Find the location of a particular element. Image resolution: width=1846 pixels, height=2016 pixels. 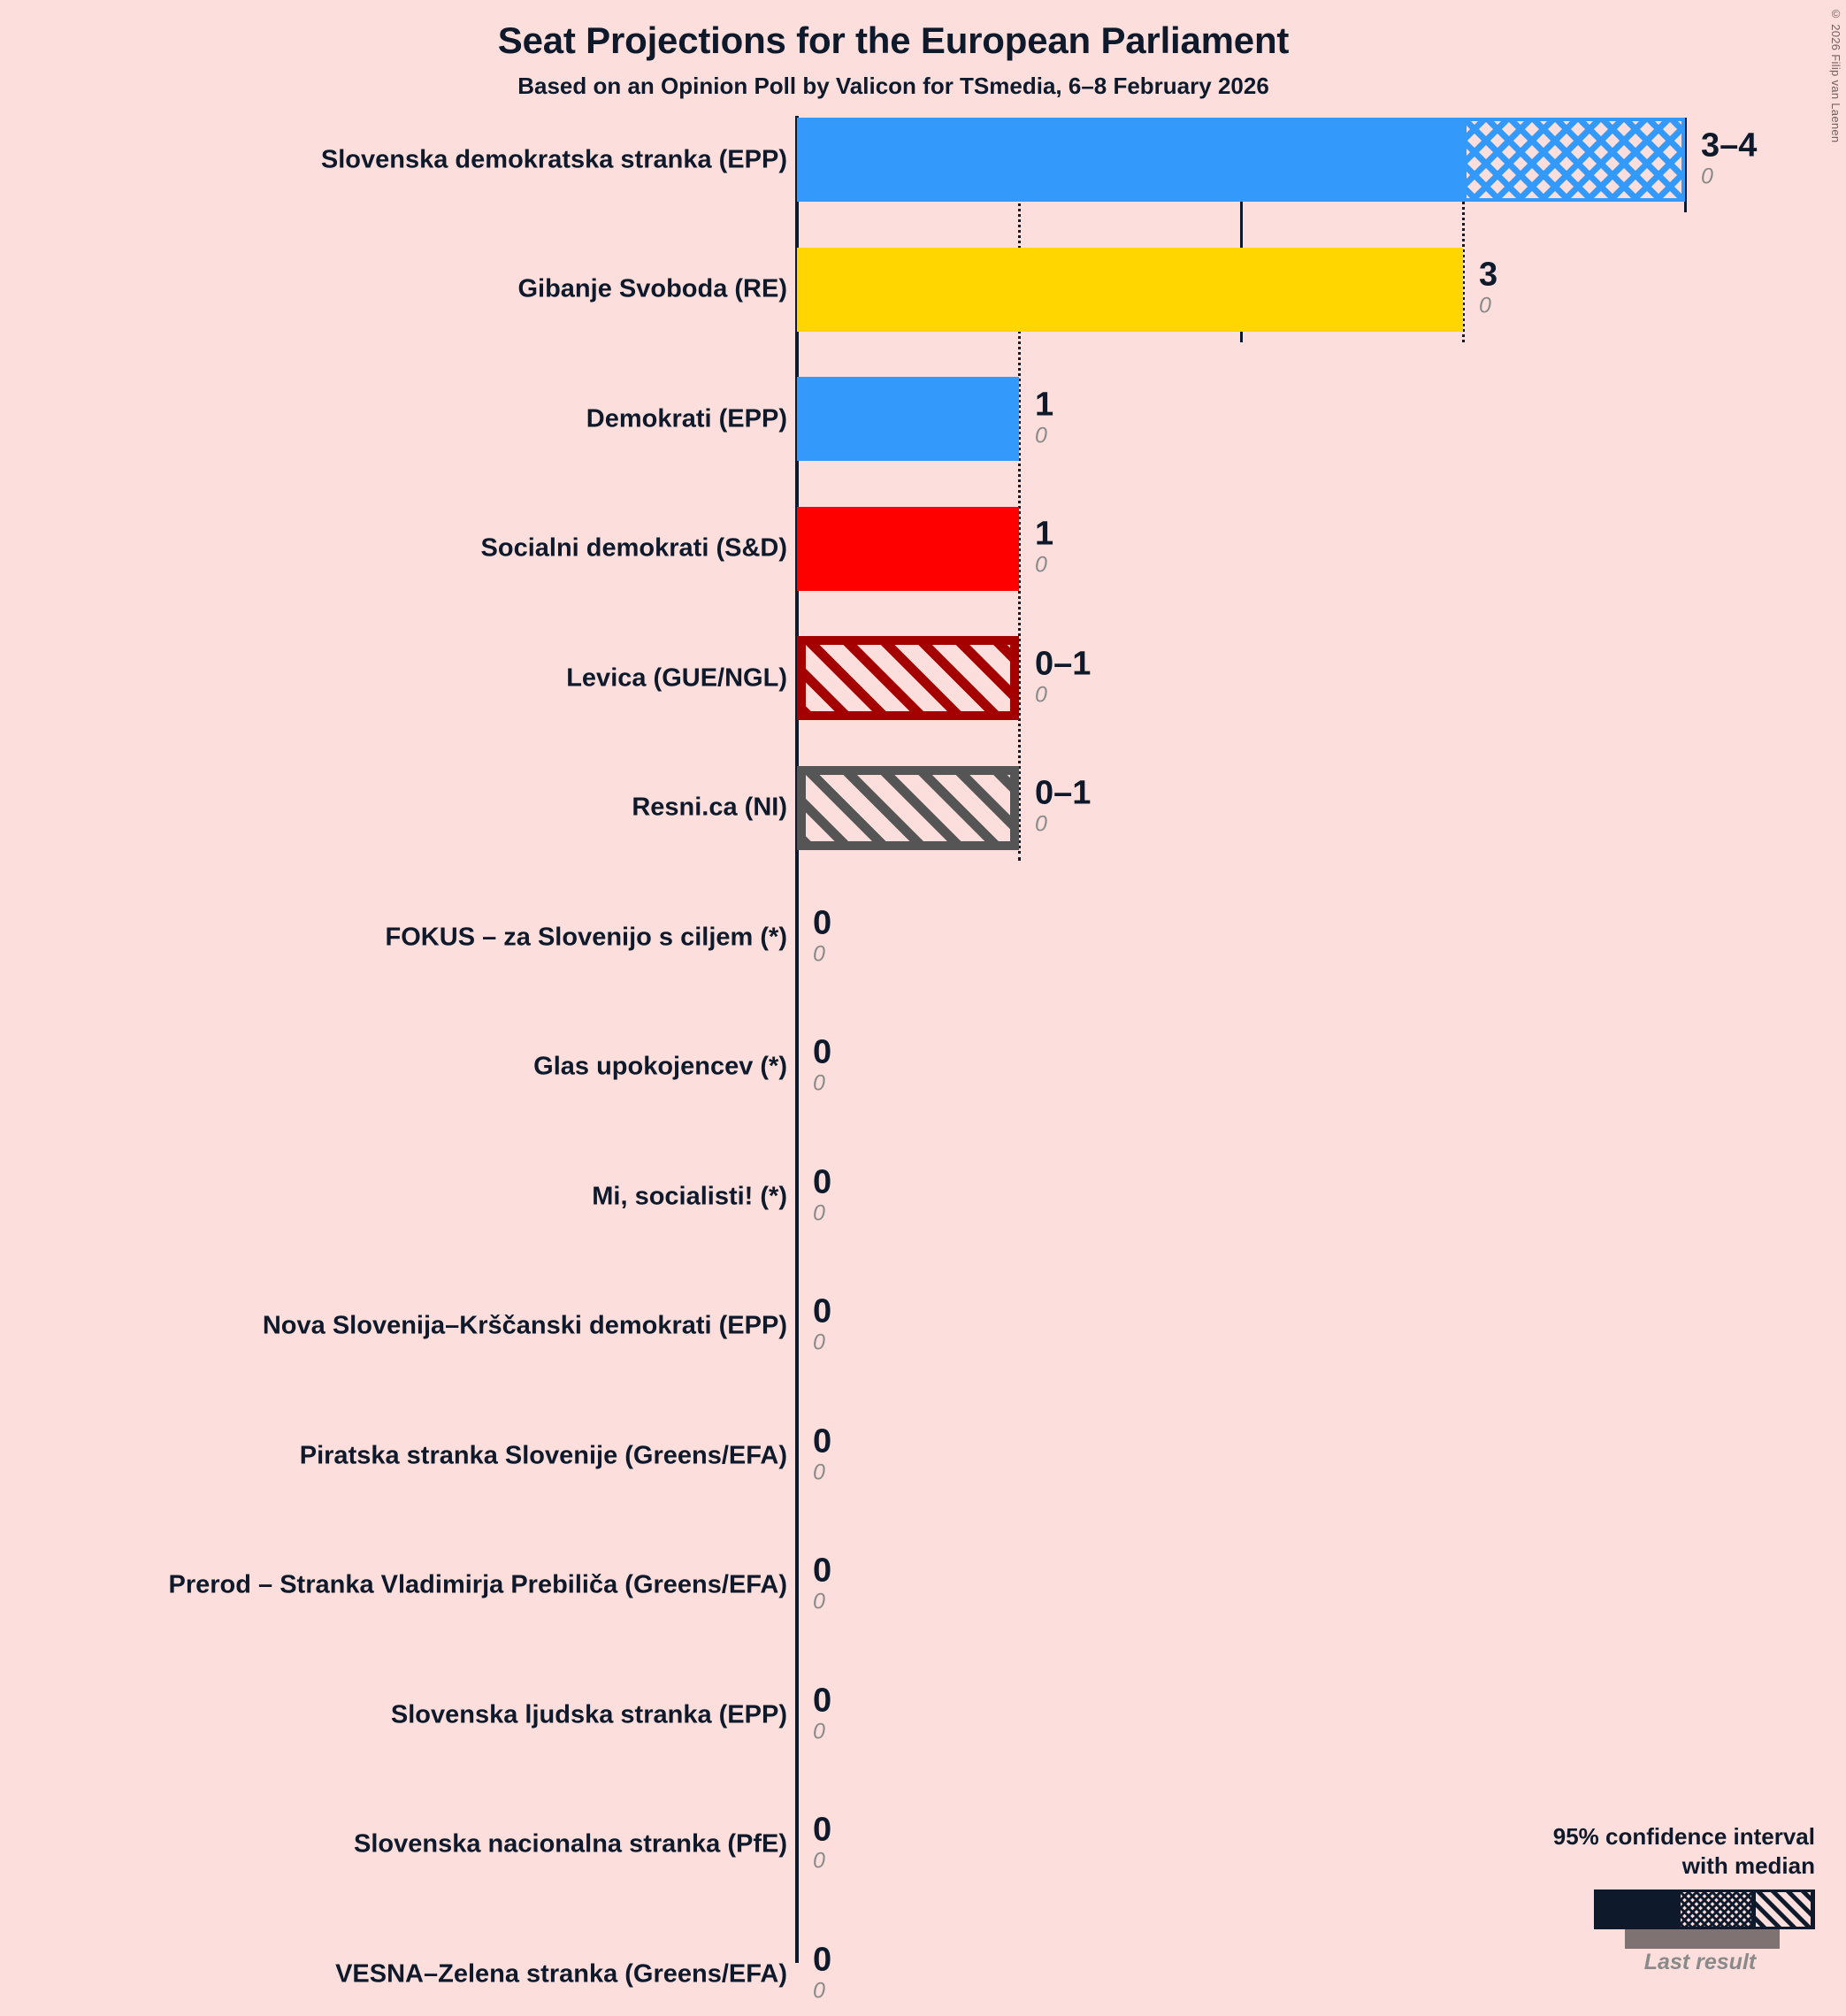

party-label: VESNA–Zelena stranka (Greens/EFA) is located at coordinates (561, 1973).